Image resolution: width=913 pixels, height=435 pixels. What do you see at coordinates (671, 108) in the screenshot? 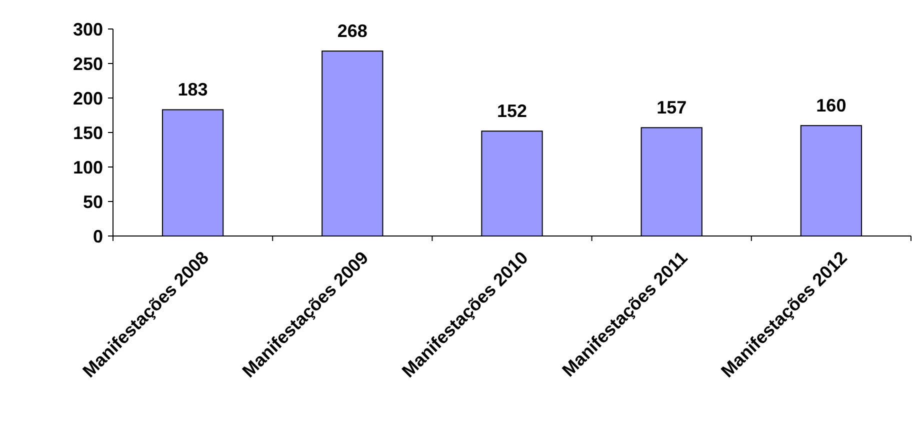
I see `data-label: 157` at bounding box center [671, 108].